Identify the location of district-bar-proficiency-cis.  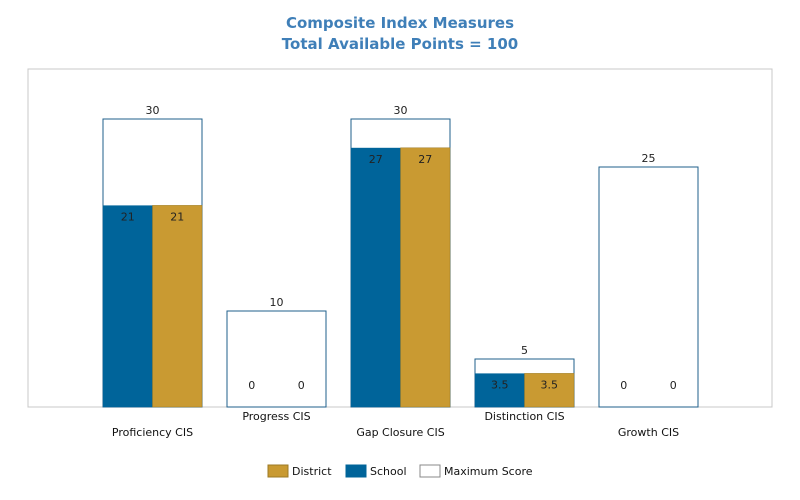
(177, 306).